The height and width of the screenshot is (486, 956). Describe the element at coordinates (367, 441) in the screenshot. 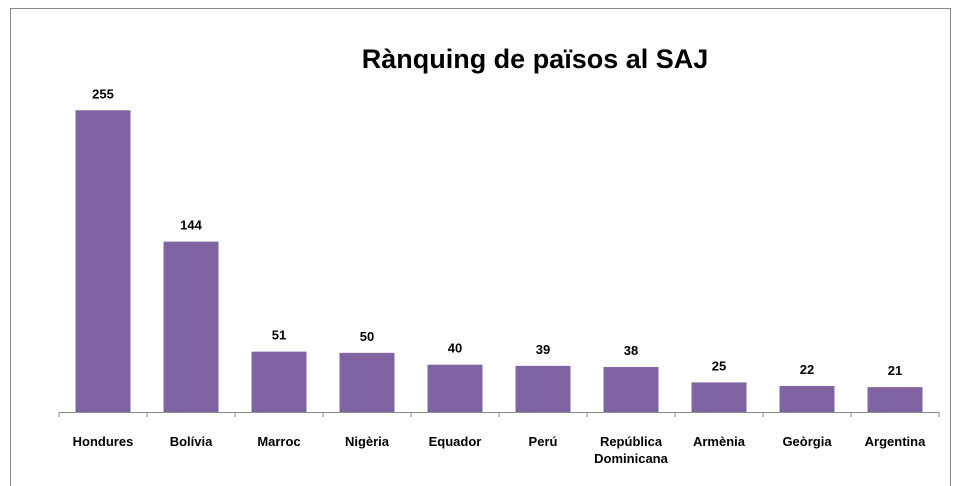

I see `x-tick-label: Nigèria` at that location.